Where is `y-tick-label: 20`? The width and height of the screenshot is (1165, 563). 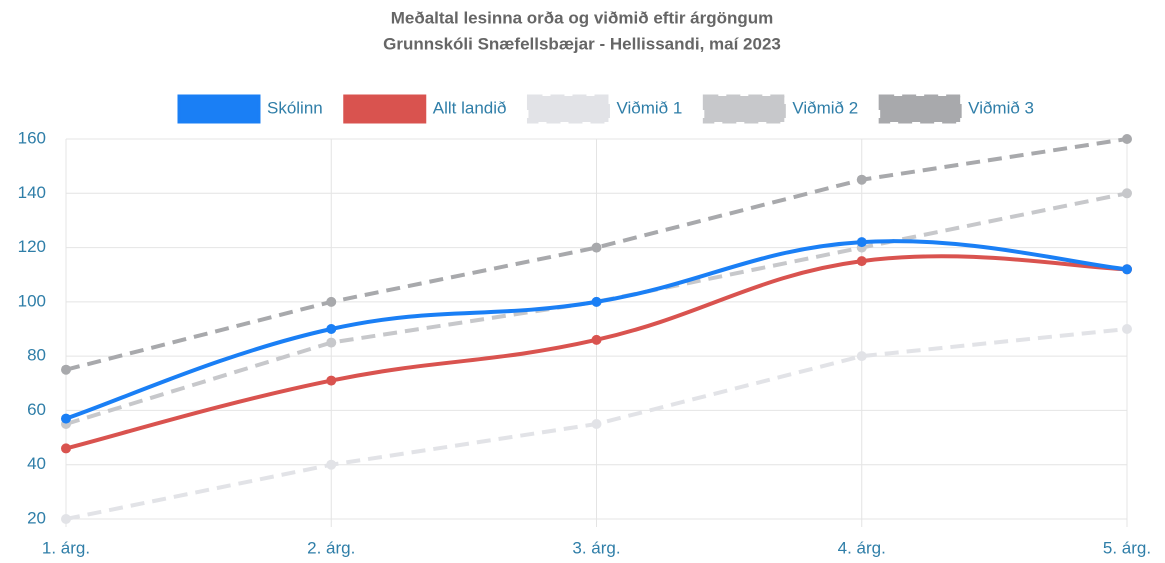
y-tick-label: 20 is located at coordinates (36, 517).